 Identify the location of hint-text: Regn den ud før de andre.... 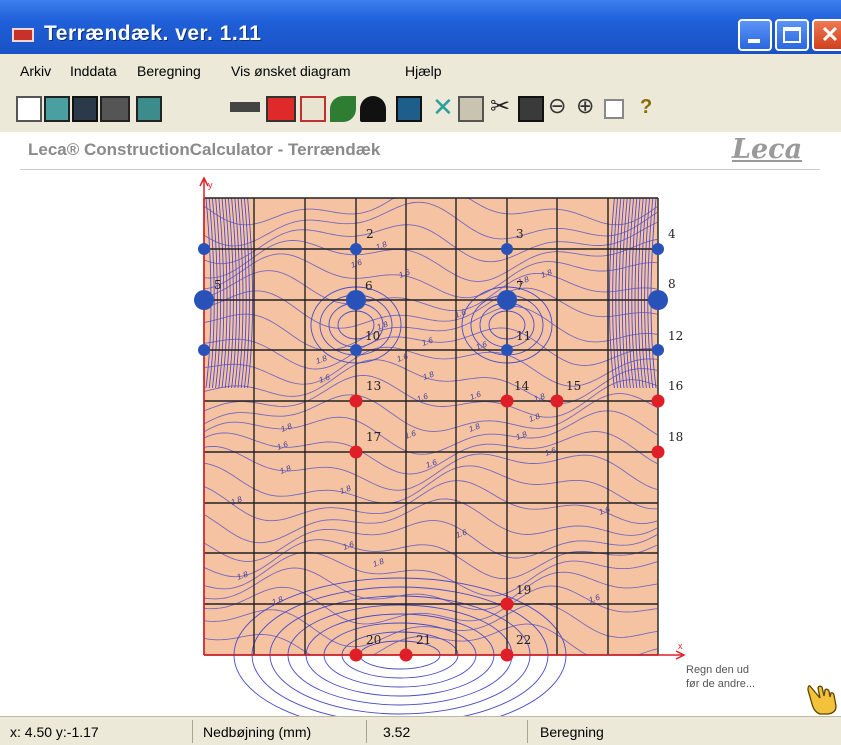
(720, 677).